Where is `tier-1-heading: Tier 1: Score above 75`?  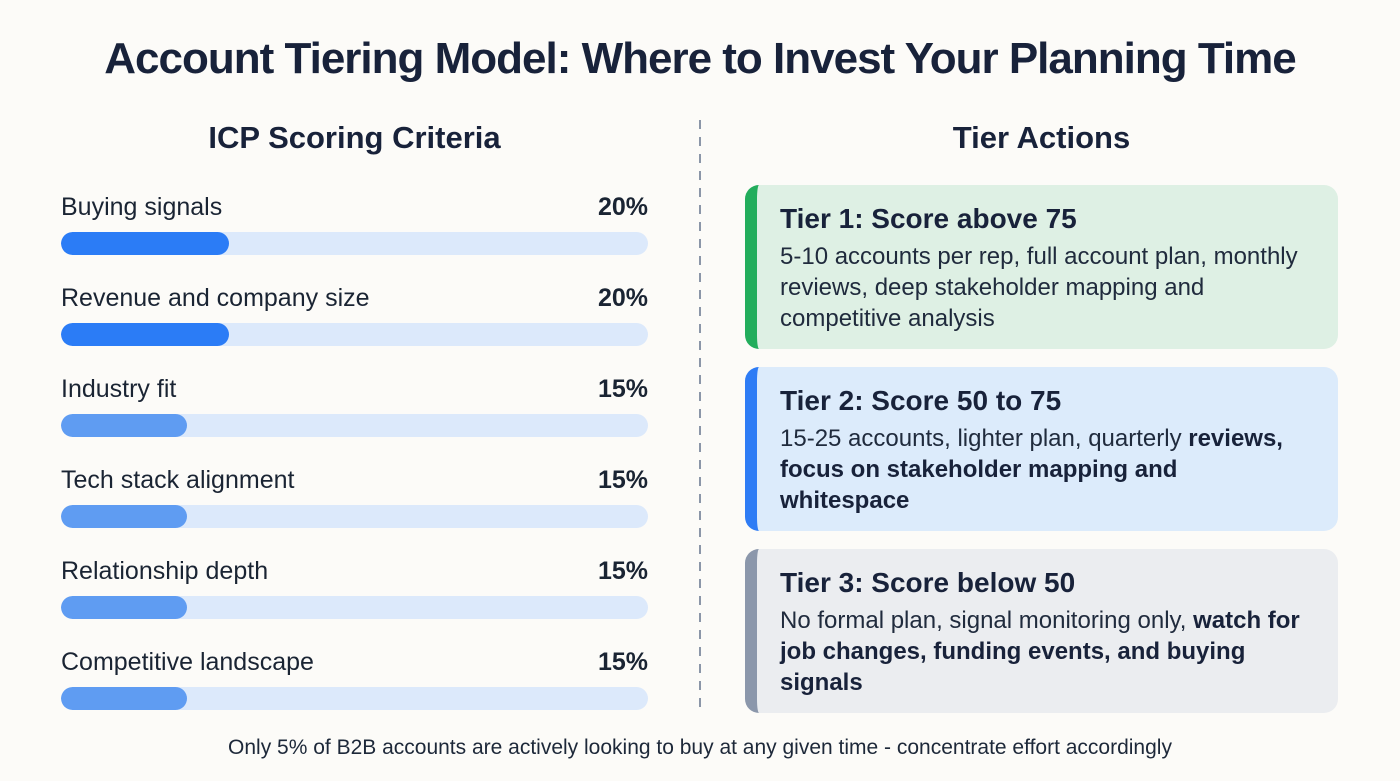 tier-1-heading: Tier 1: Score above 75 is located at coordinates (928, 218).